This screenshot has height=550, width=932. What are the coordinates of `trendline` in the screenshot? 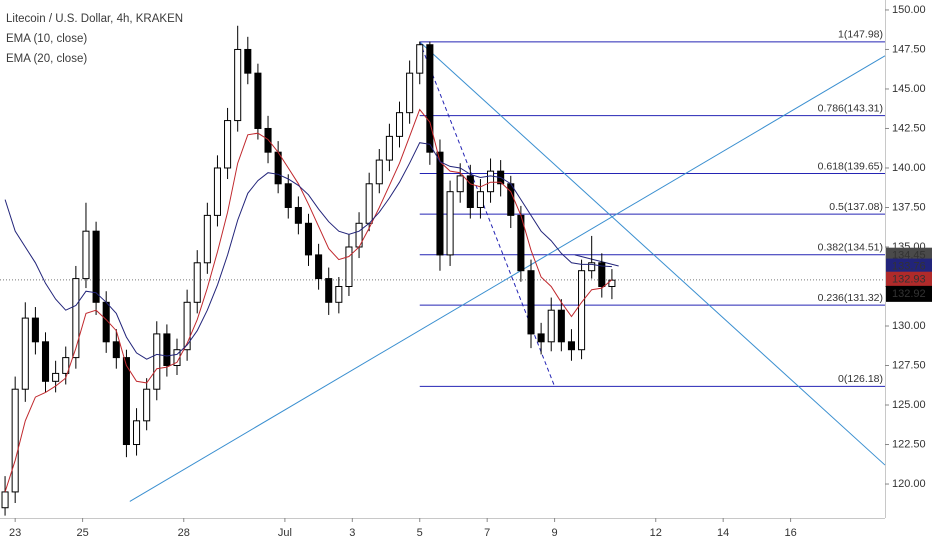 It's located at (596, 260).